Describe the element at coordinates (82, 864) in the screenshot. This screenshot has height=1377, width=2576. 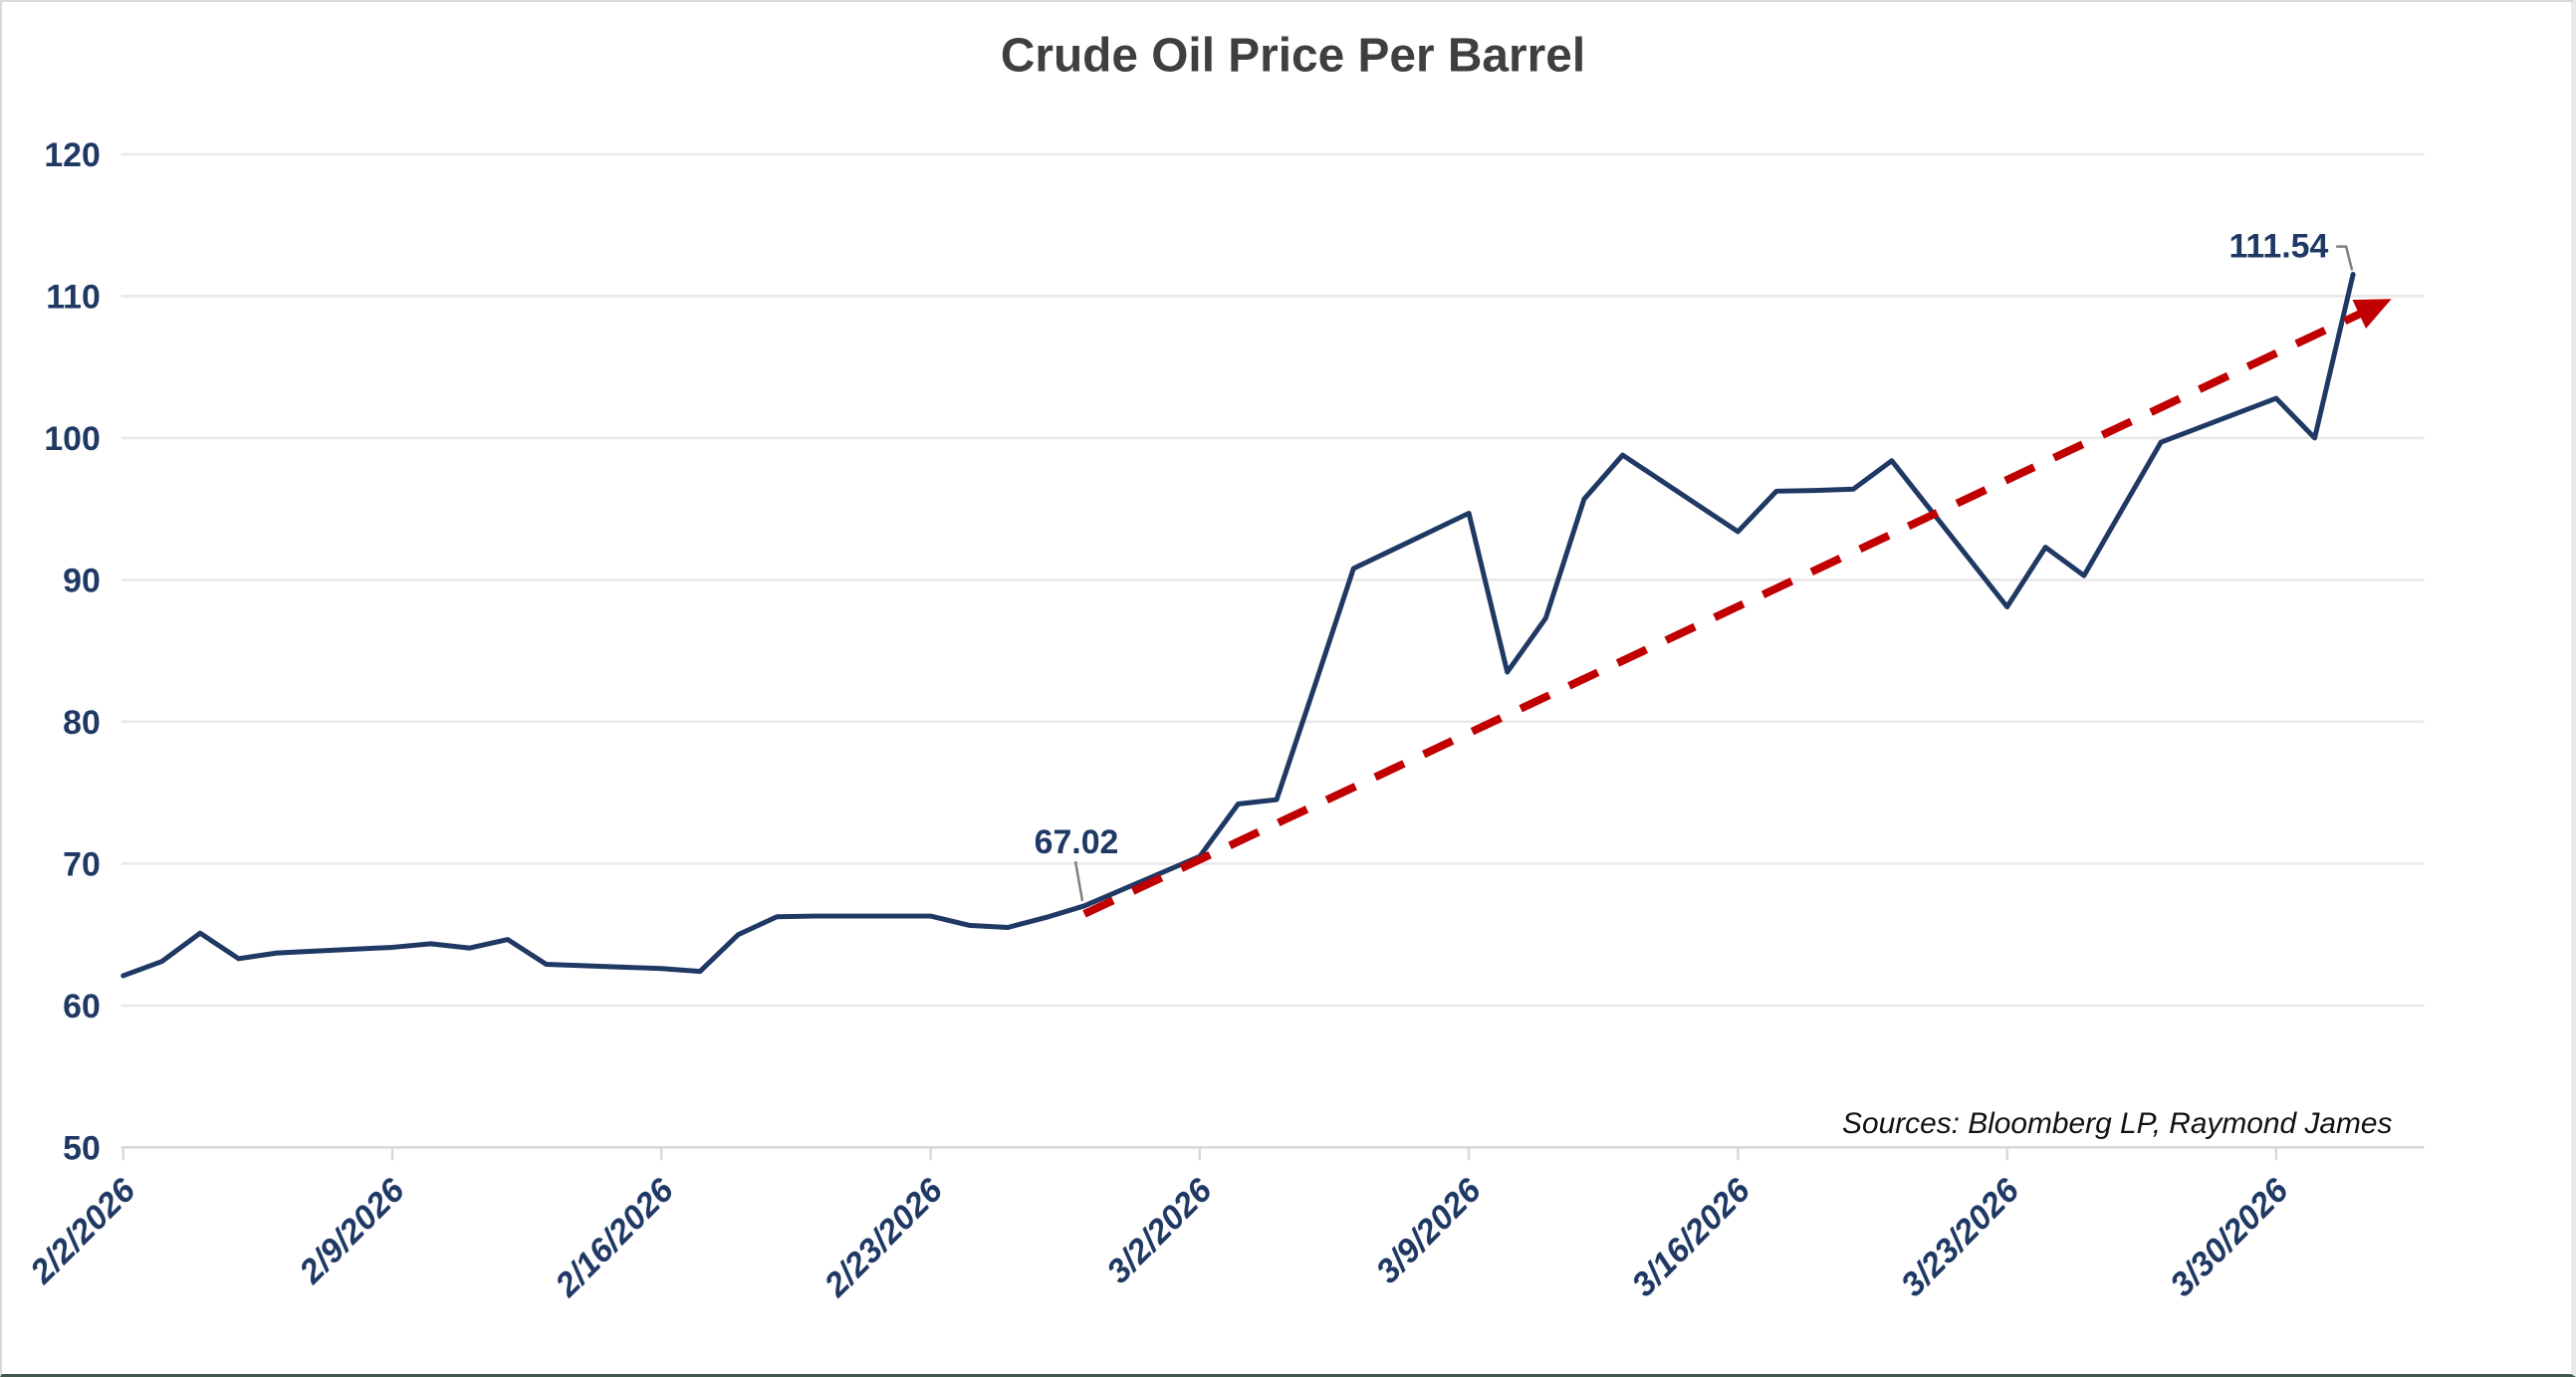
I see `y-tick-label: 70` at that location.